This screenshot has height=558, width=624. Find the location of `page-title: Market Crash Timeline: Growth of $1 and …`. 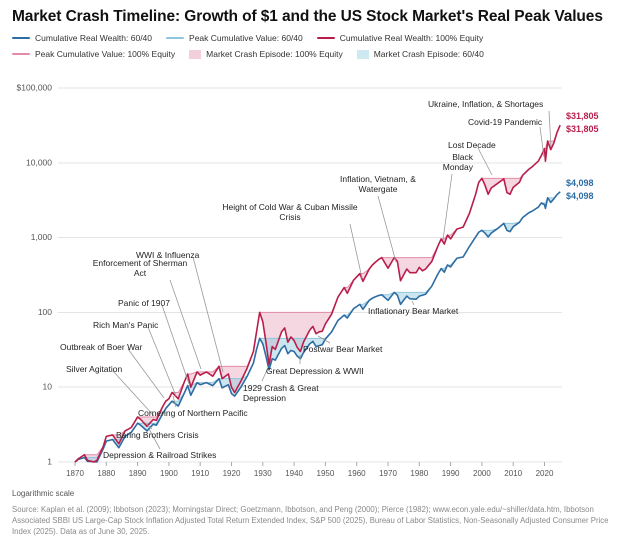

page-title: Market Crash Timeline: Growth of $1 and … is located at coordinates (307, 16).